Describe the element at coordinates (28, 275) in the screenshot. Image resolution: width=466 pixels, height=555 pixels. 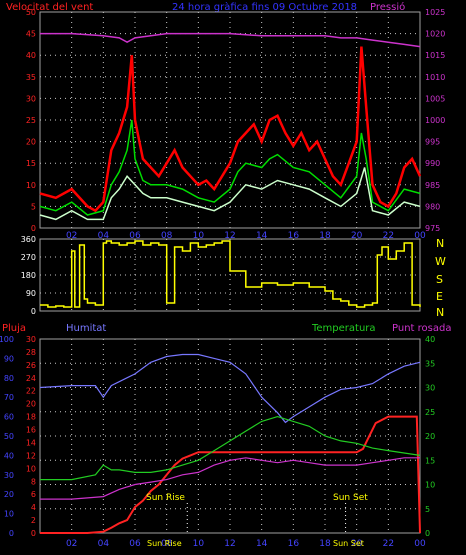
I see `y-tick-label-direction: 180` at that location.